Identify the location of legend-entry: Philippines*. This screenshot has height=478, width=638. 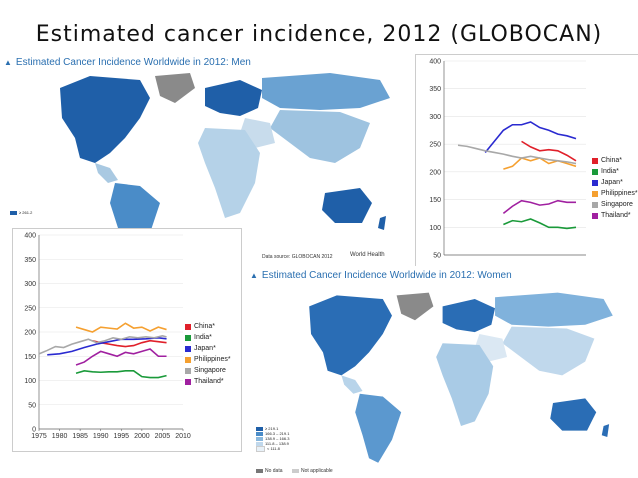
(208, 359).